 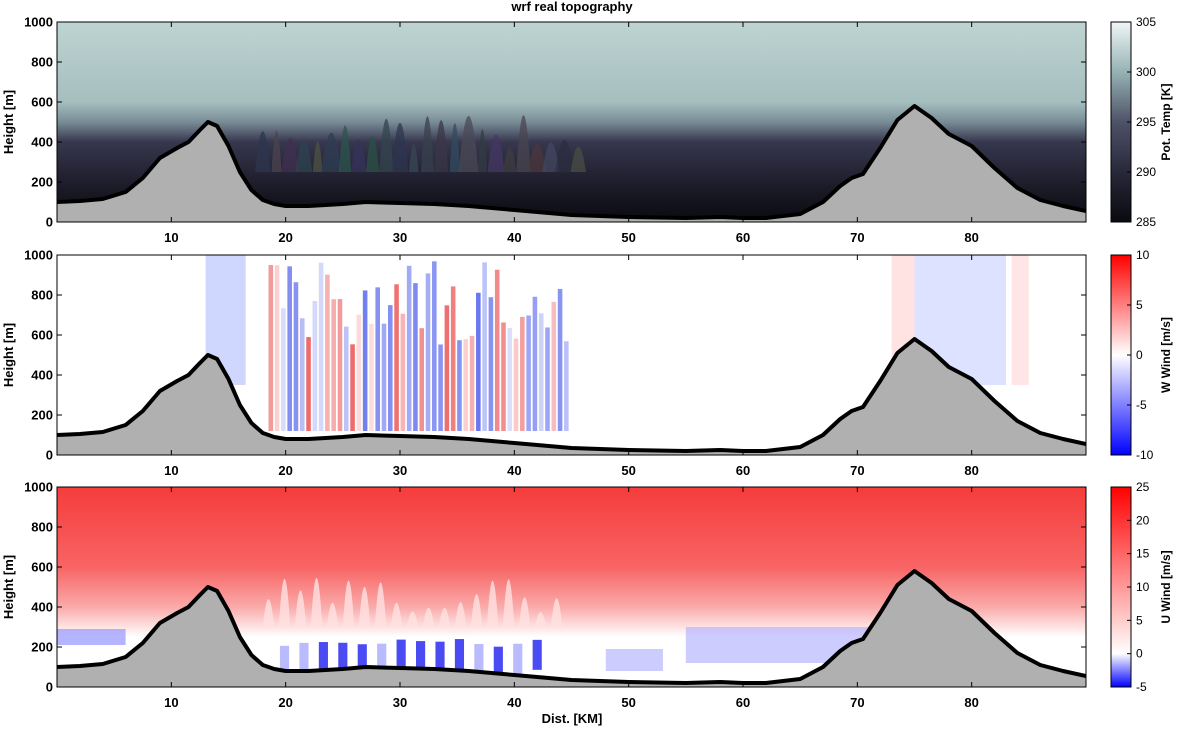 I want to click on colorbar-3: -5 0 5 10 15 20 25 U Wind [m/s], so click(x=1141, y=587).